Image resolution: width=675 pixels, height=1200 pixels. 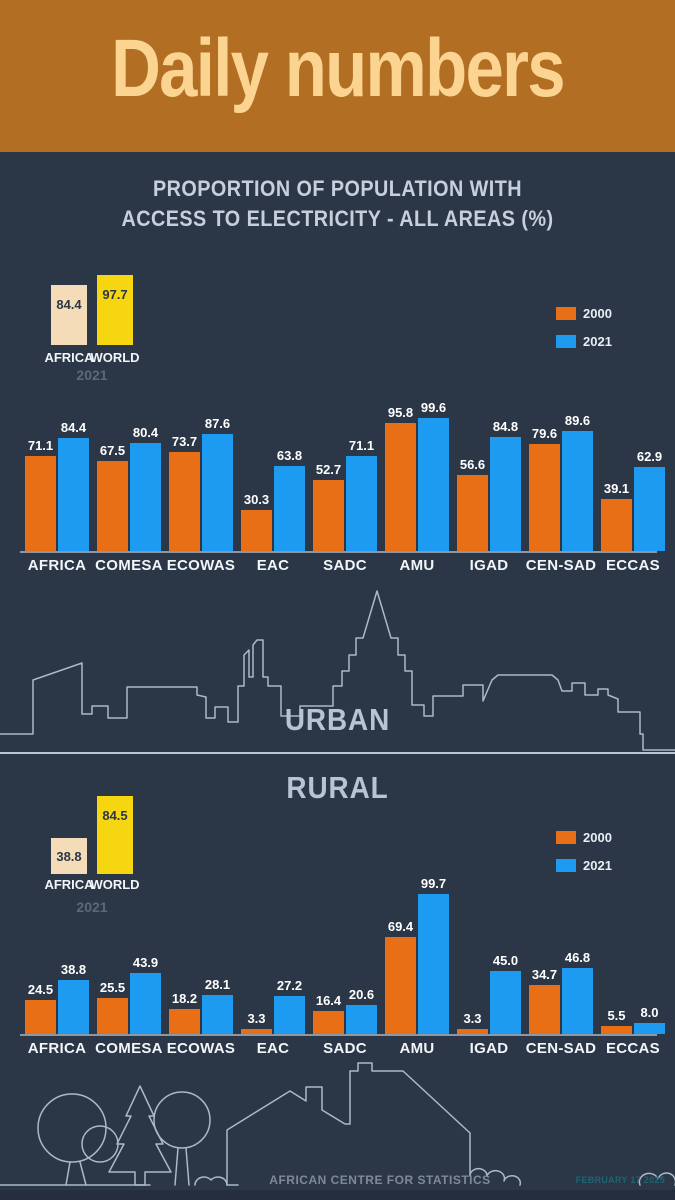 I want to click on bar-value-label: 99.7, so click(x=433, y=883).